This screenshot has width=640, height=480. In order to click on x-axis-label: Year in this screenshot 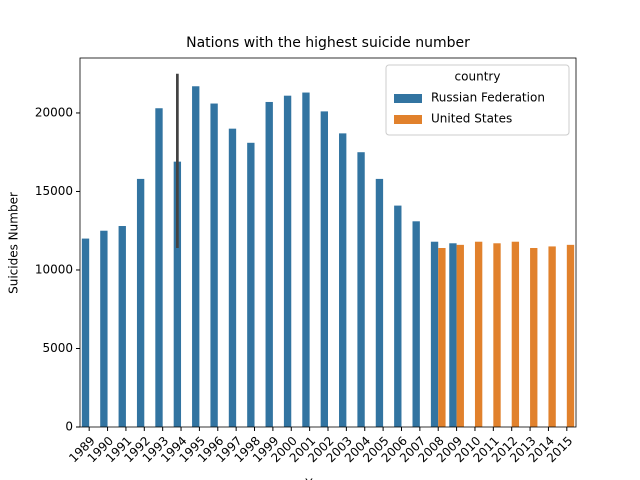, I will do `click(317, 478)`.